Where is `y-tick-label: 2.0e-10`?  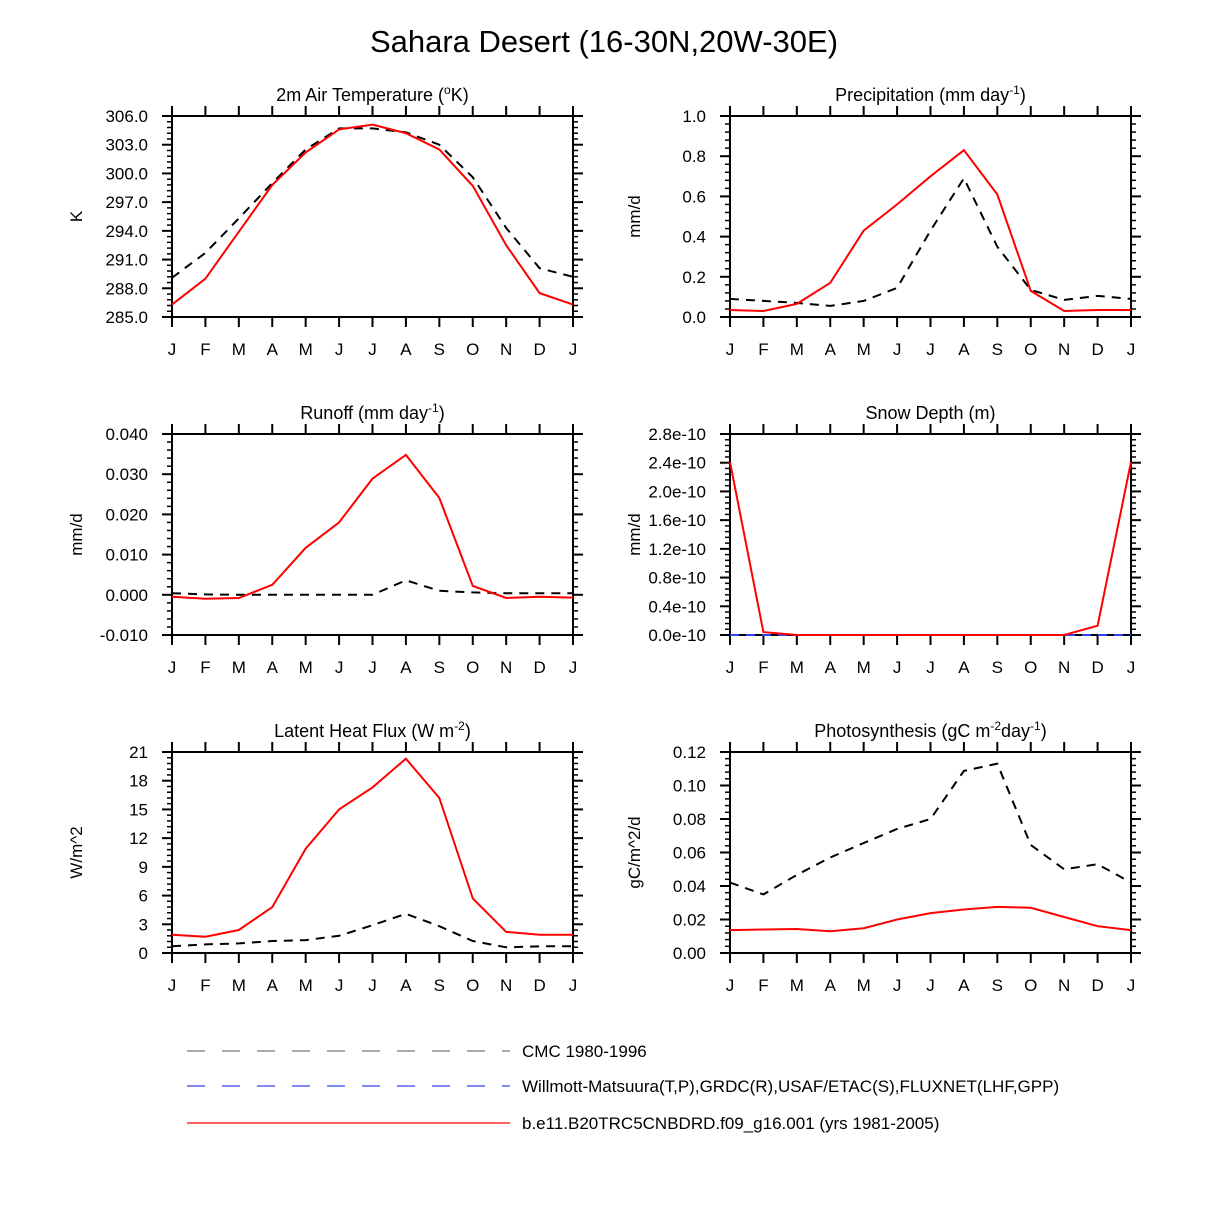
y-tick-label: 2.0e-10 is located at coordinates (677, 491).